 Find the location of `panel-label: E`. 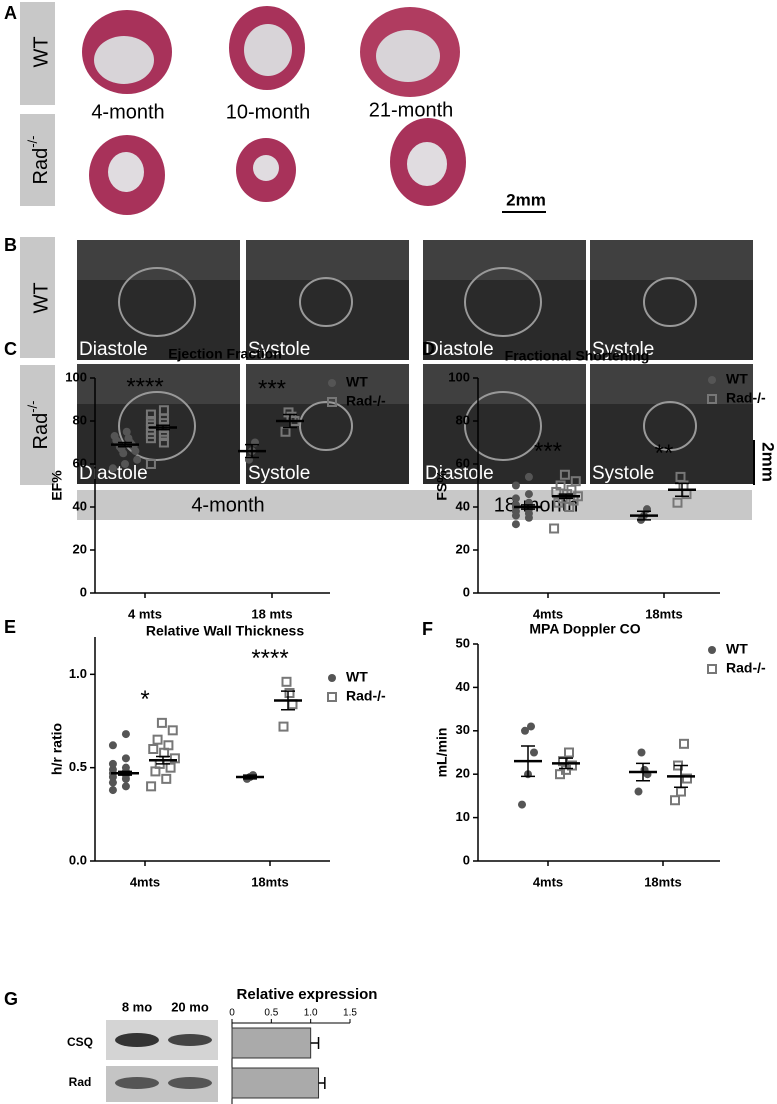

panel-label: E is located at coordinates (10, 627).